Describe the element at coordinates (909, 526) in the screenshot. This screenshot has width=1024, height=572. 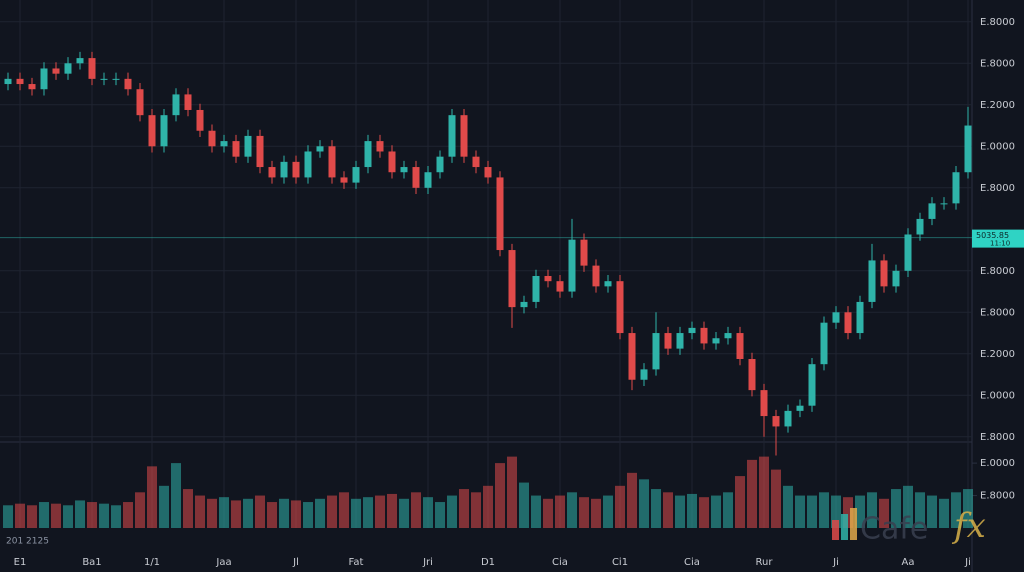
I see `watermark: Cafe fx` at that location.